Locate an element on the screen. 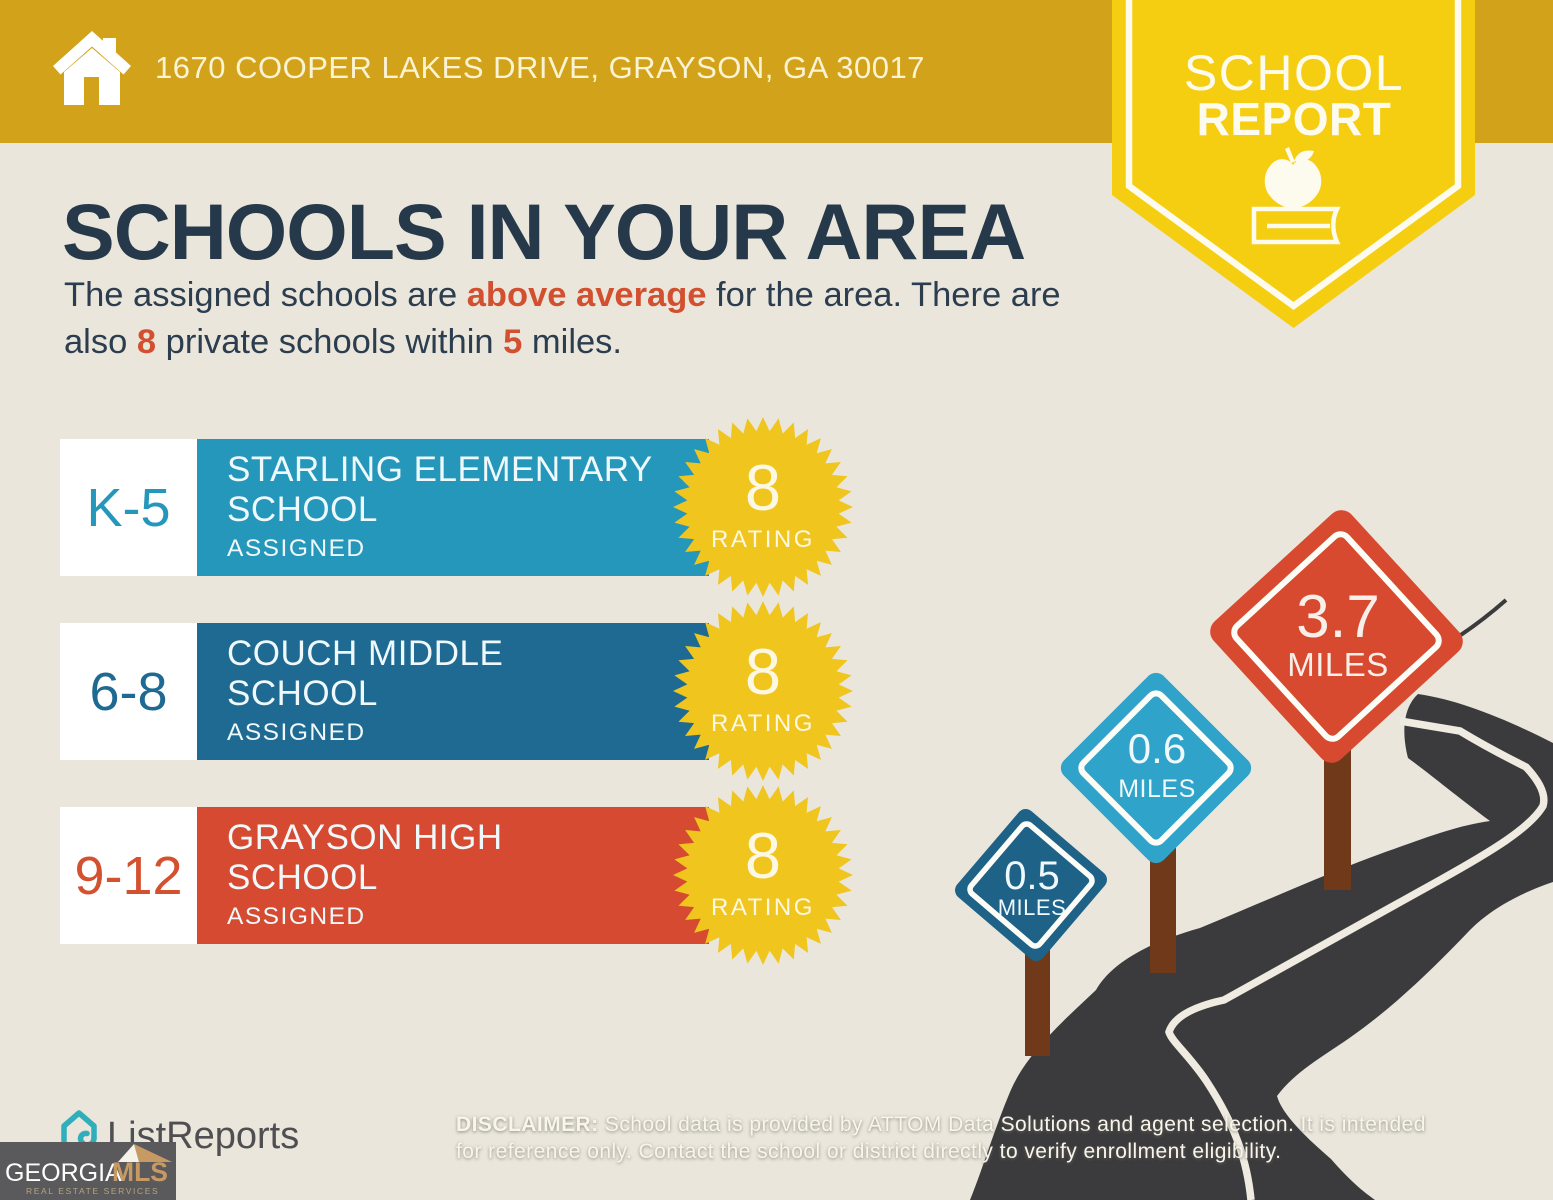  svg-text: GEORGIA is located at coordinates (63, 1173).